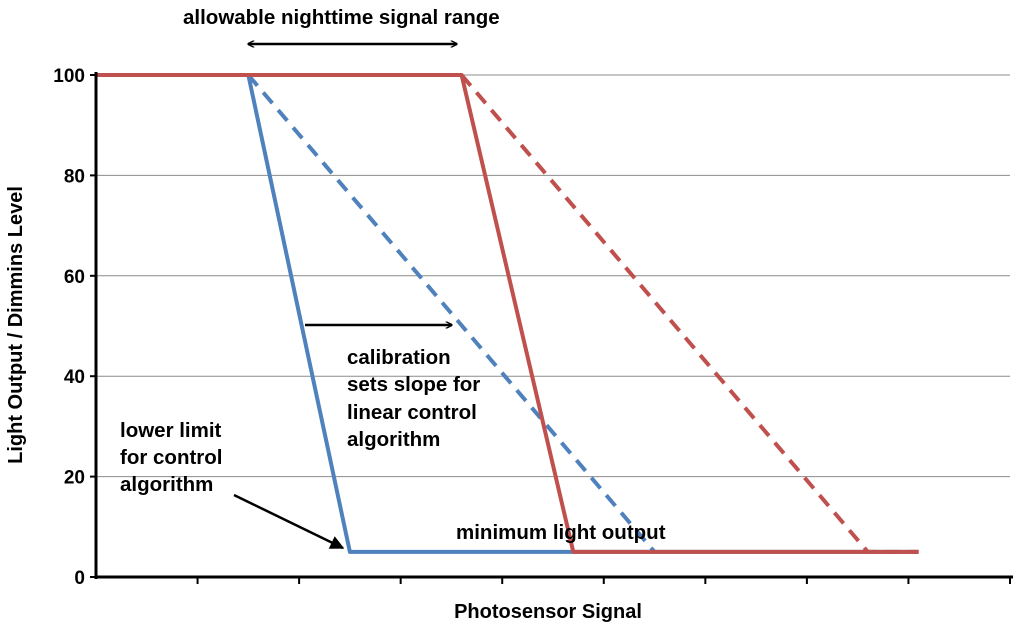 The height and width of the screenshot is (631, 1024). Describe the element at coordinates (79, 578) in the screenshot. I see `y-tick-label: 0` at that location.